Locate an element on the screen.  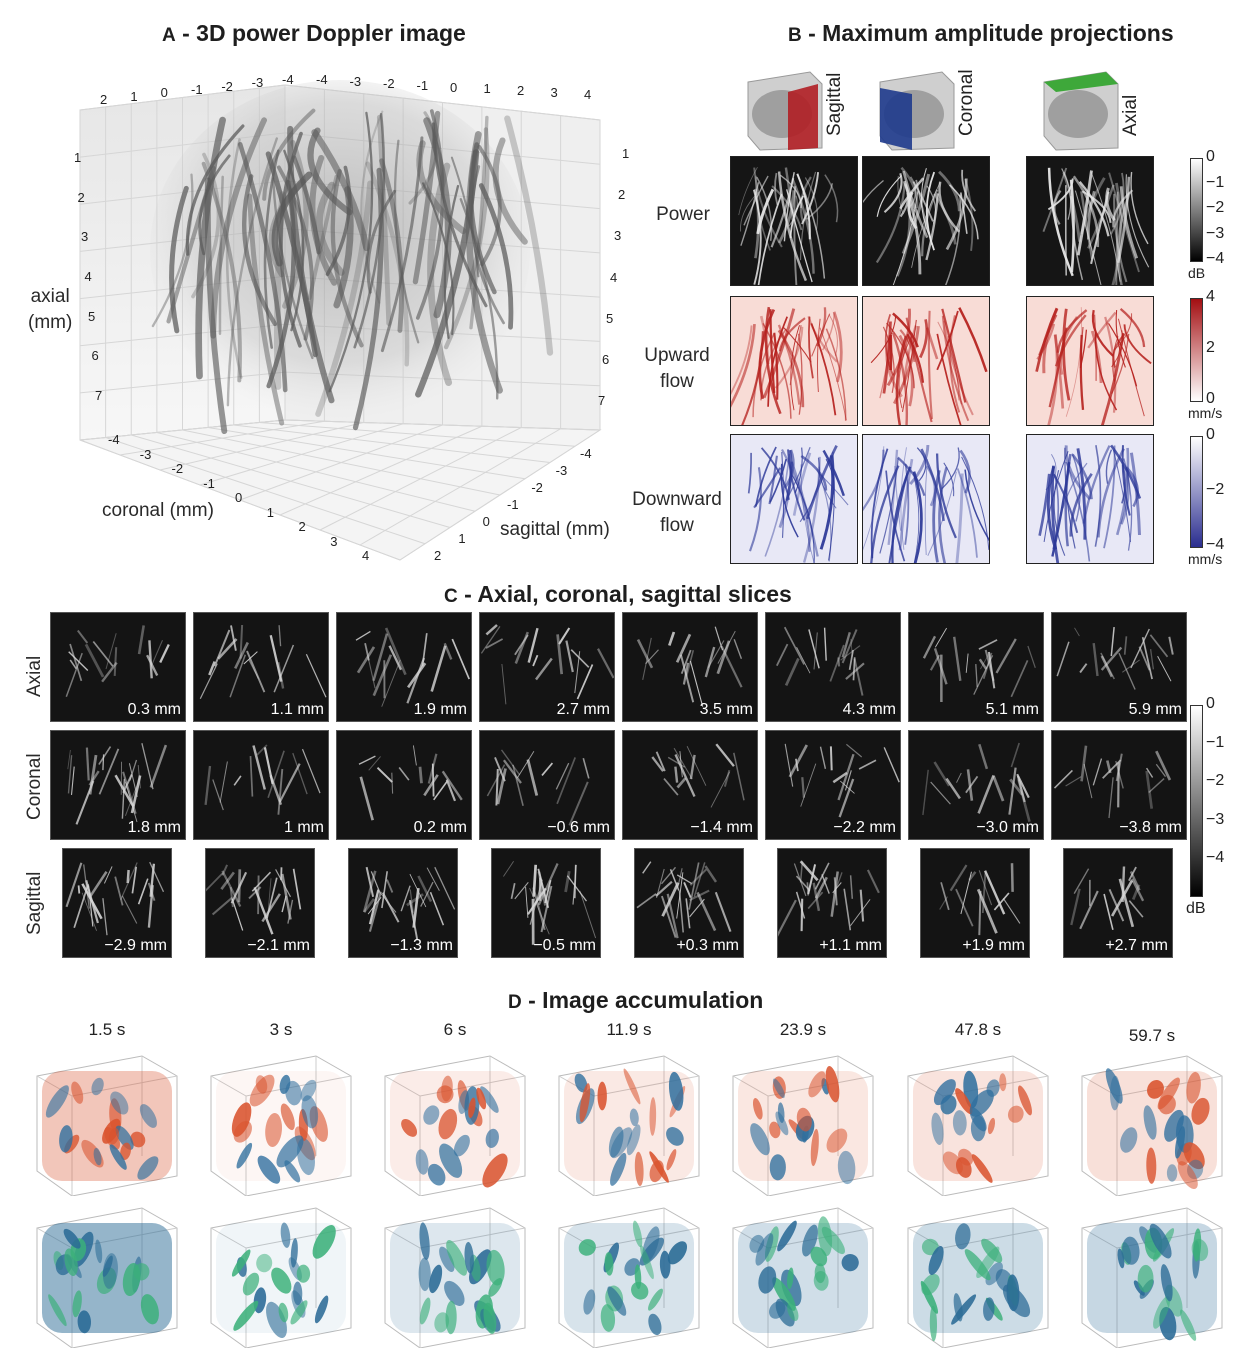
right-axial-tick-label: 6 is located at coordinates (606, 359).